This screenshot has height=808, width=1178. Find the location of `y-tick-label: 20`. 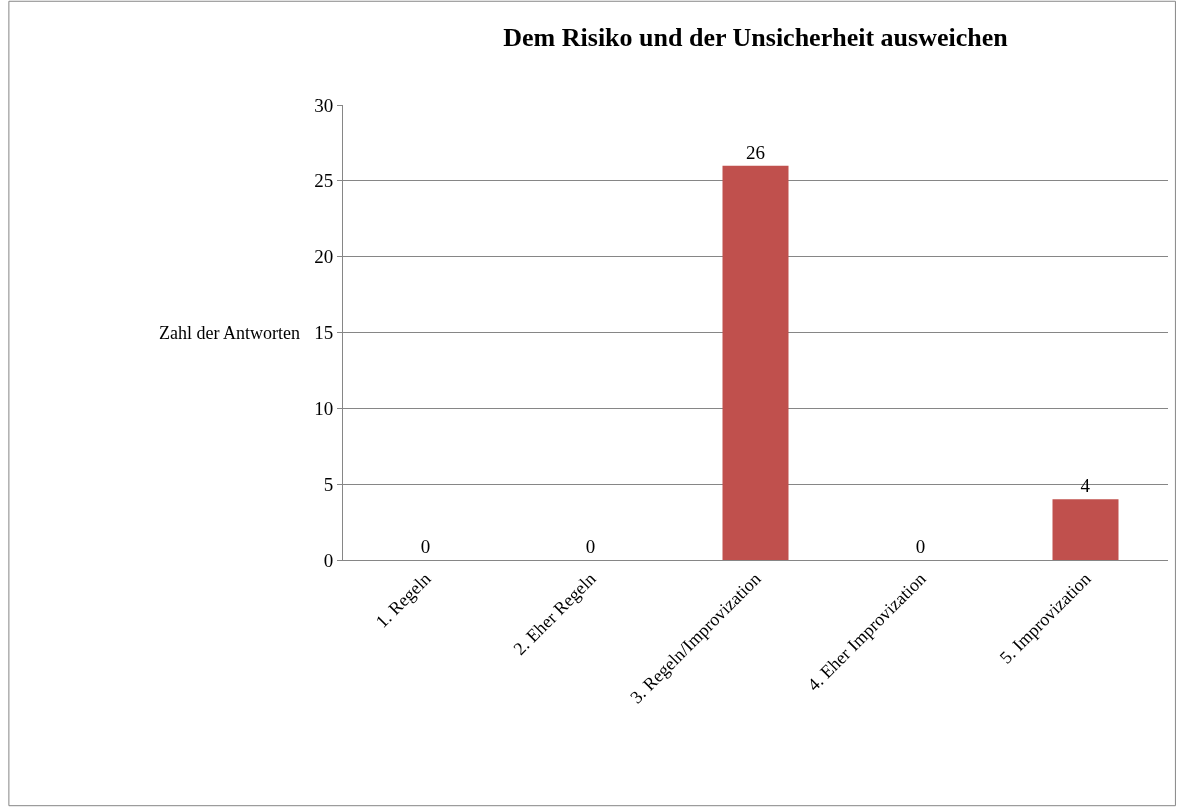

y-tick-label: 20 is located at coordinates (324, 257).